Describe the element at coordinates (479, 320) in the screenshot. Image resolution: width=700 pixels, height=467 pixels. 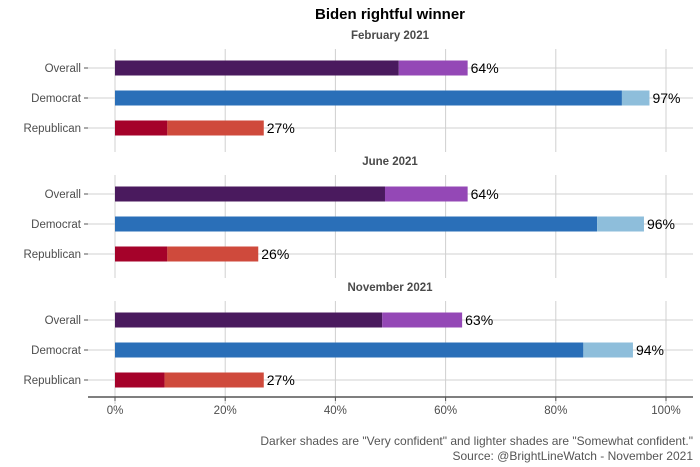
I see `data-label-total: 63%` at that location.